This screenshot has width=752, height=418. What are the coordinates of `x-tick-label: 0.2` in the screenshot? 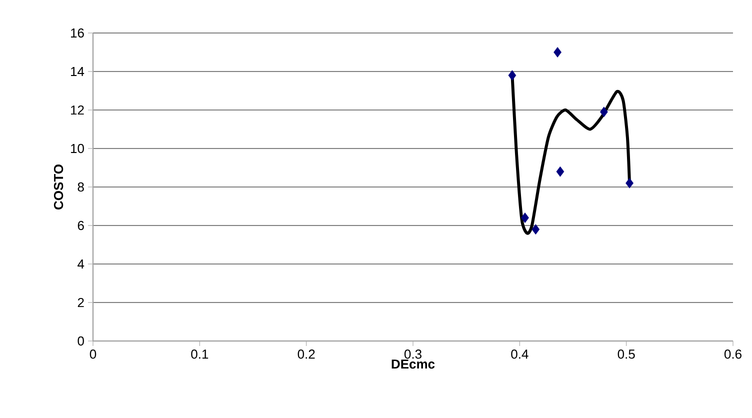 It's located at (306, 354).